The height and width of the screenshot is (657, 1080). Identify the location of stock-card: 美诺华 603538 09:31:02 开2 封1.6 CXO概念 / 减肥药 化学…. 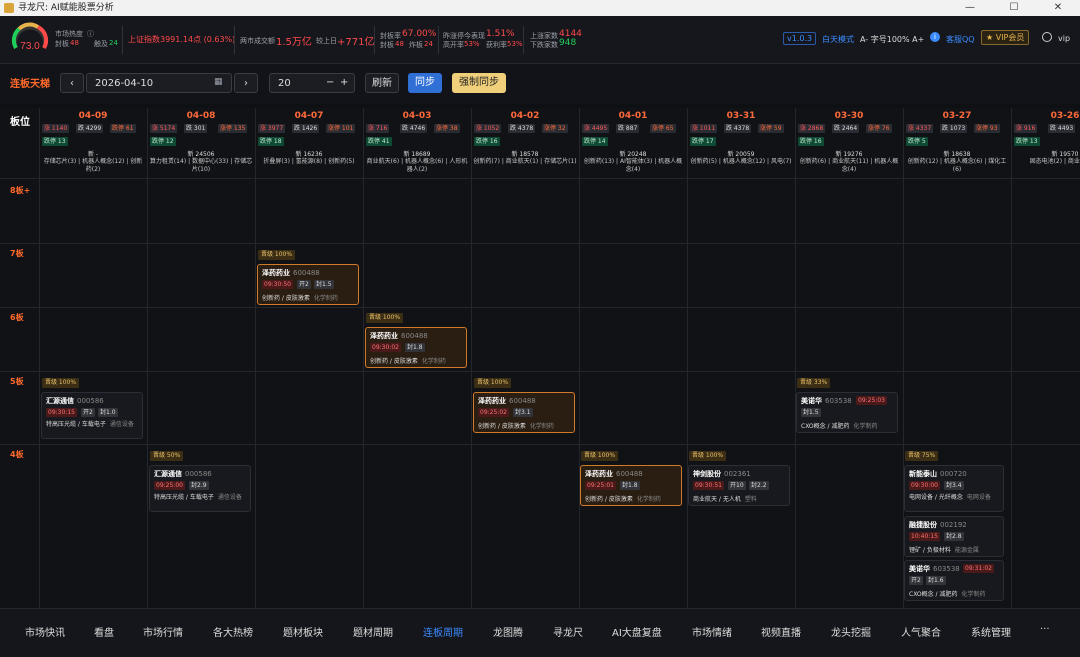
(954, 580).